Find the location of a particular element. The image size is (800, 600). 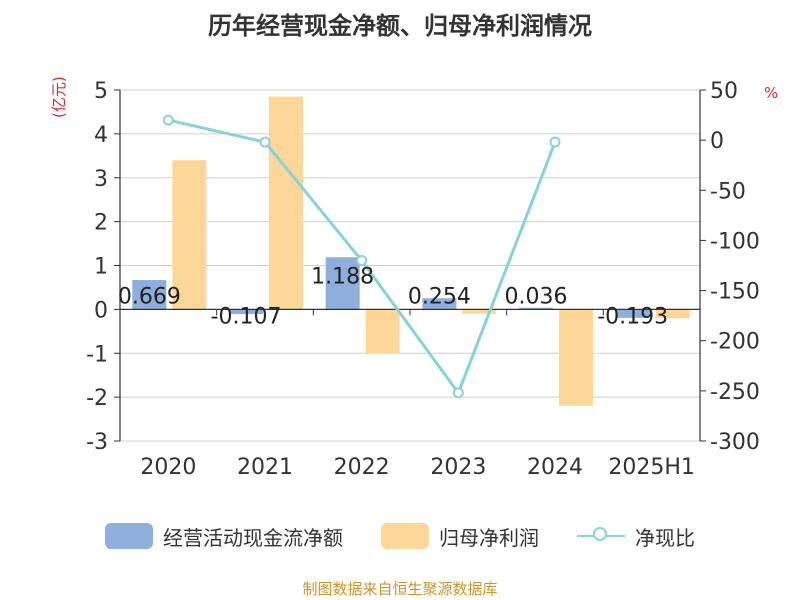

legend-item-net-profit: 归母净利润 is located at coordinates (460, 536).